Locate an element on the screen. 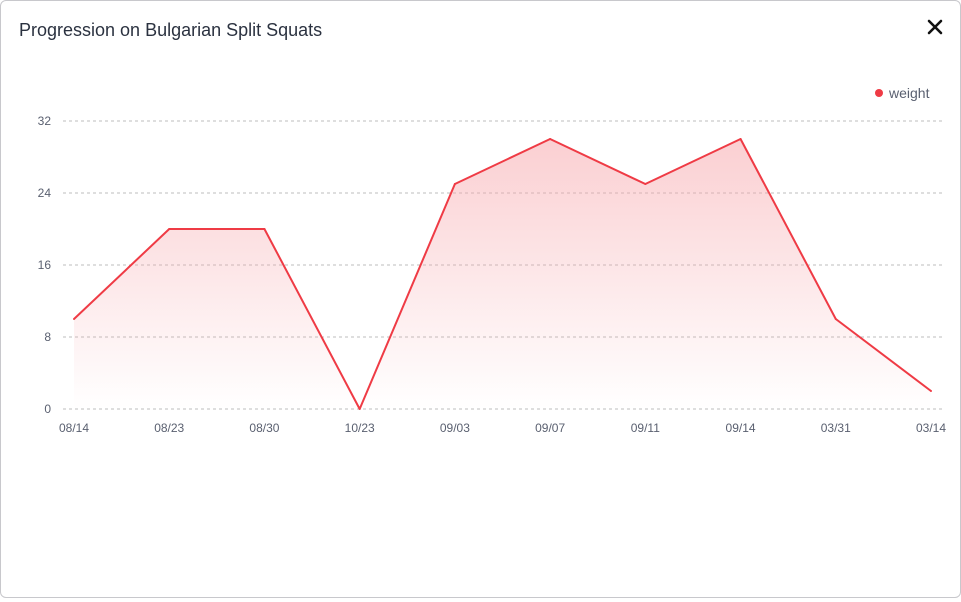 The image size is (961, 602). close-icon is located at coordinates (935, 27).